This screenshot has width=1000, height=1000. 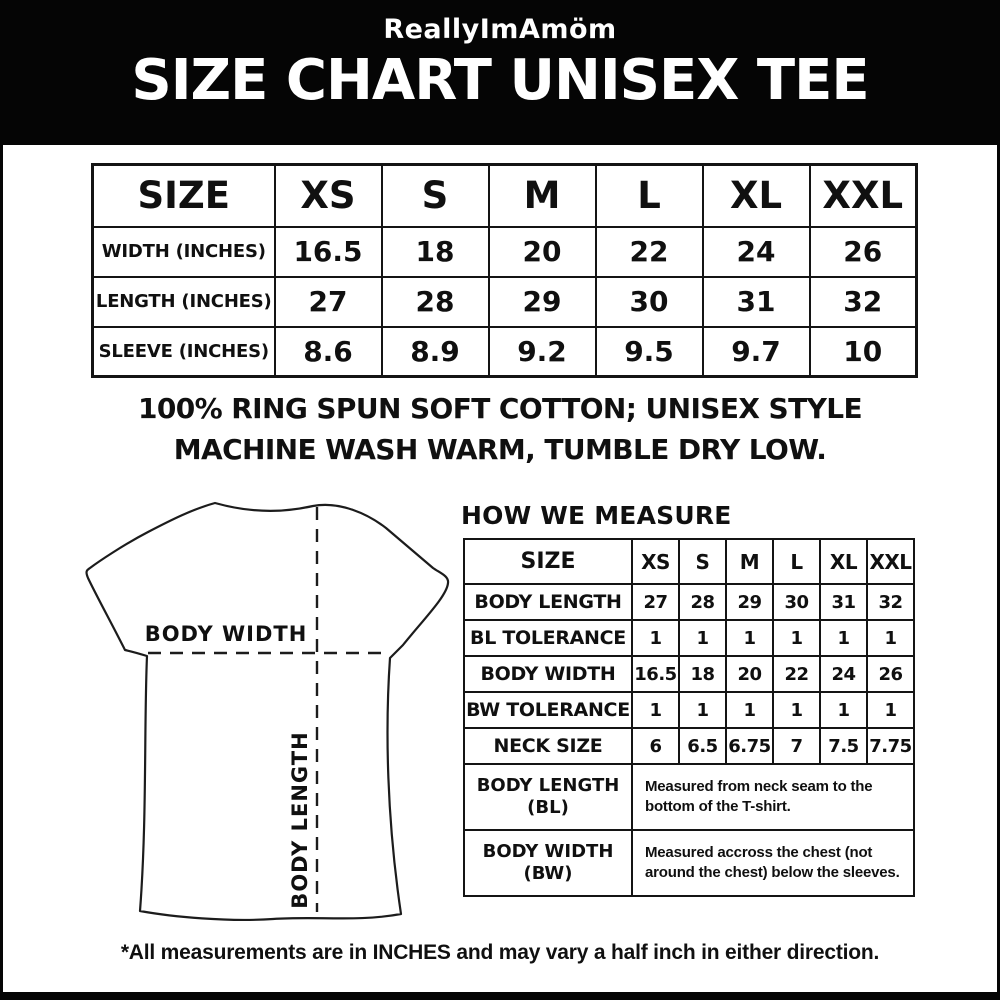 I want to click on definition-term-line2: (BL), so click(x=548, y=807).